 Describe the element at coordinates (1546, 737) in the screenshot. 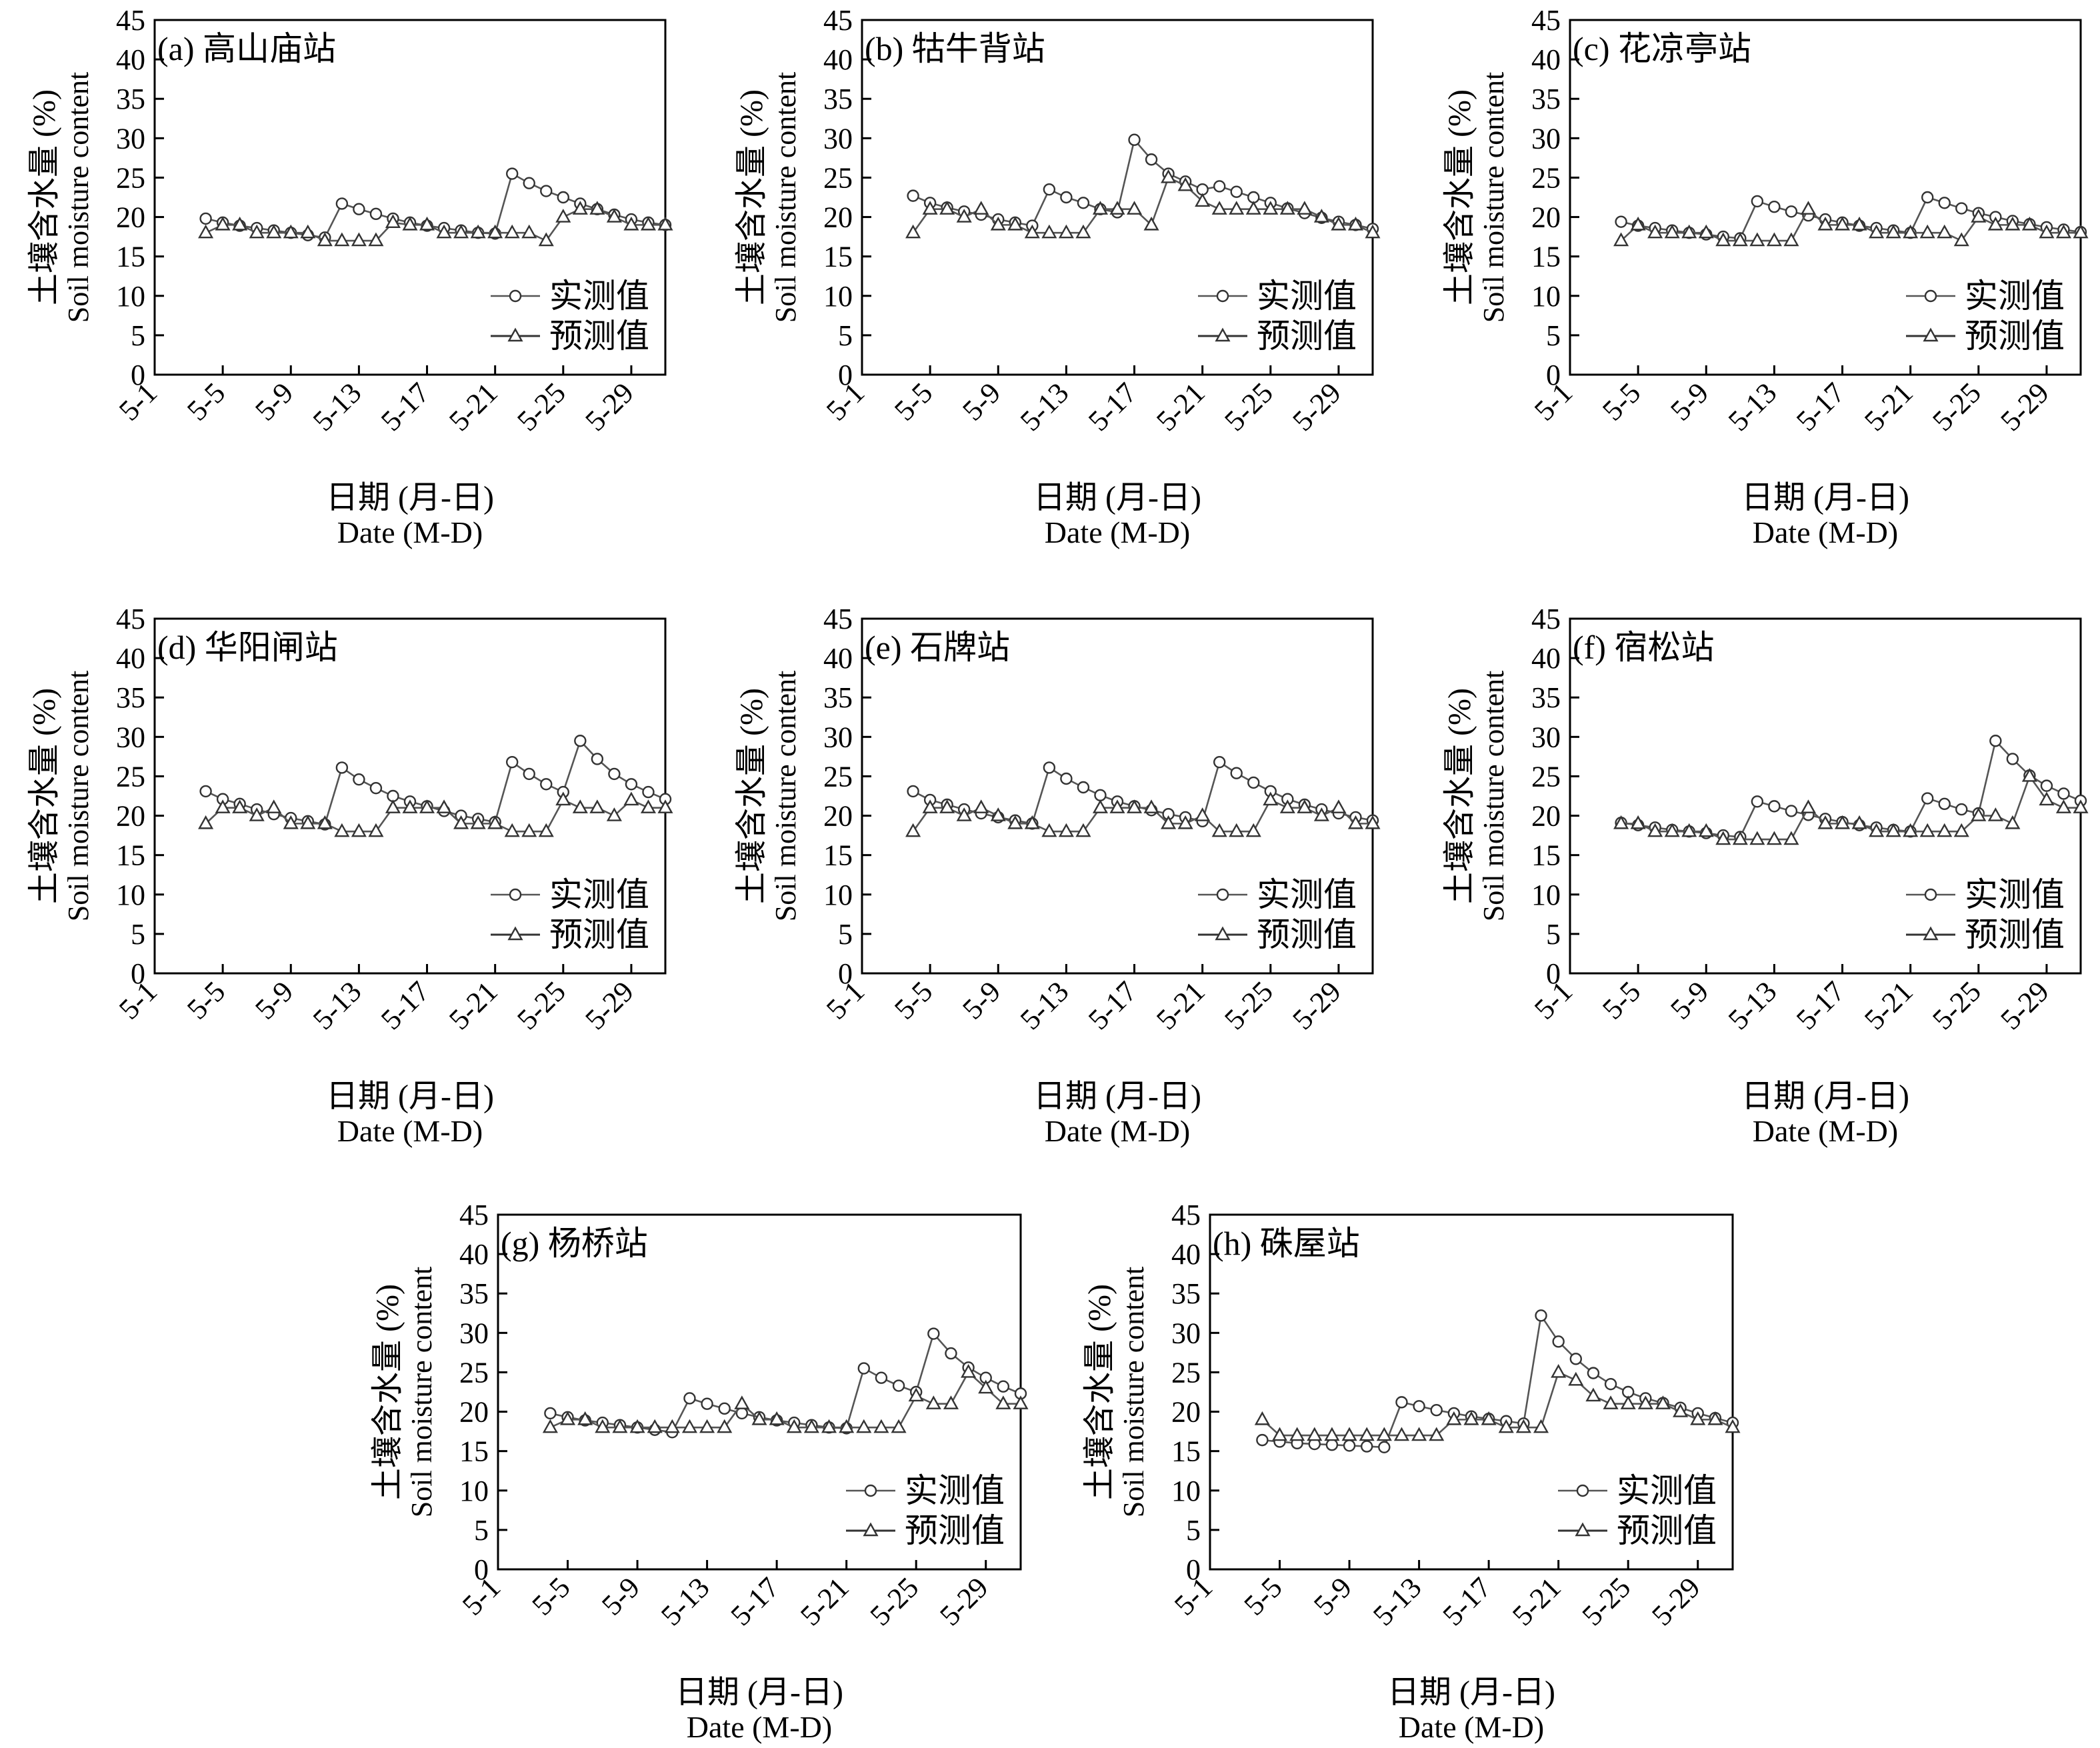

I see `y-tick-label: 30` at that location.